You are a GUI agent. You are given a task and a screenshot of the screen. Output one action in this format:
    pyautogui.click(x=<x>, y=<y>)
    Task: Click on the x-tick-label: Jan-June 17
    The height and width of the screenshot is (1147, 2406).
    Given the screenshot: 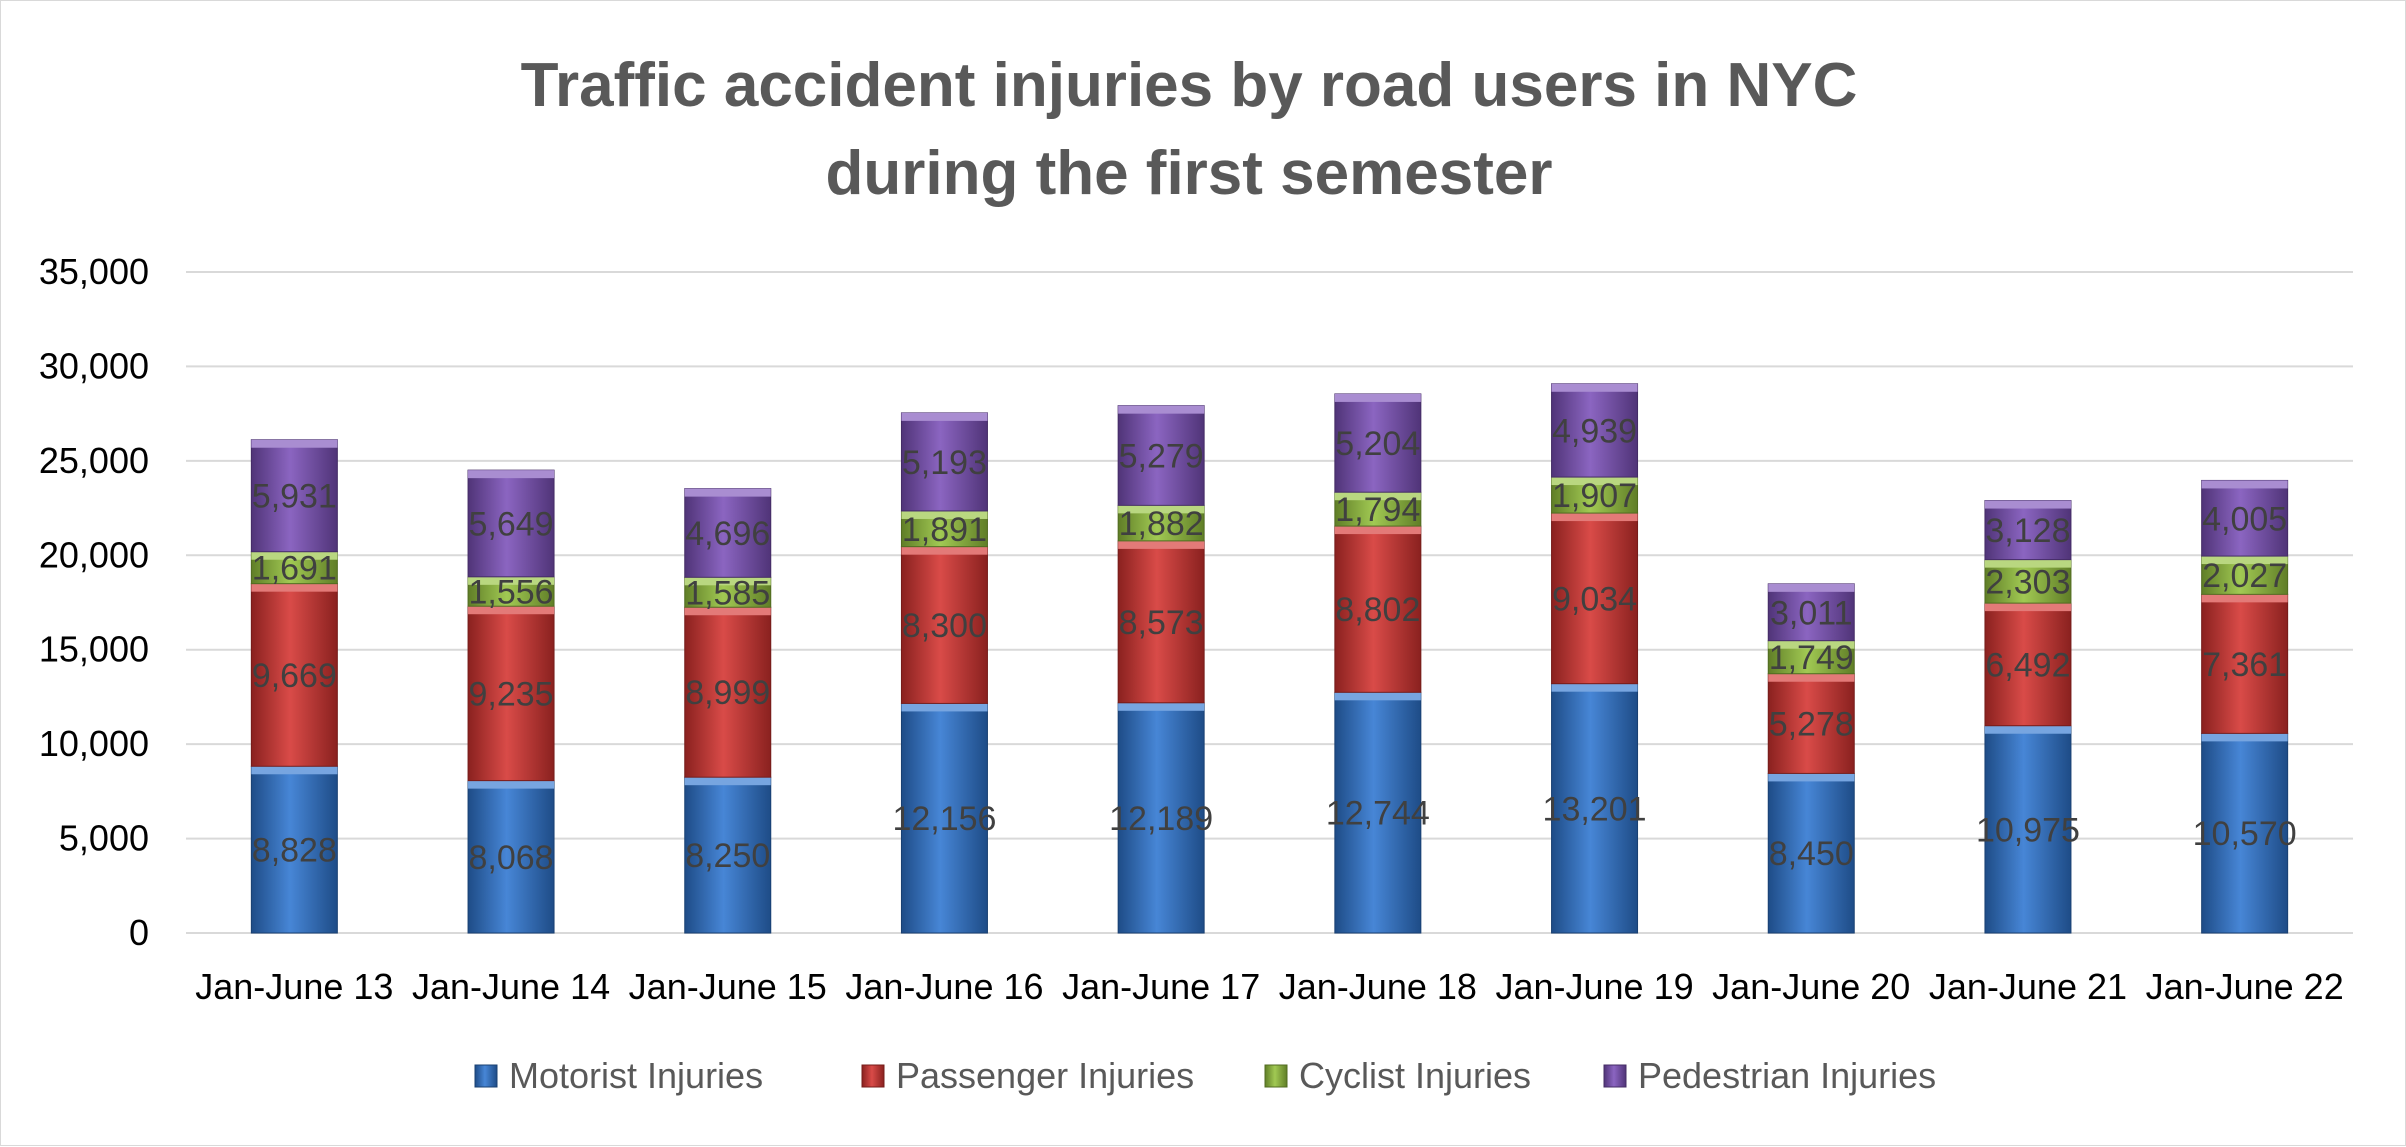 What is the action you would take?
    pyautogui.click(x=1161, y=986)
    